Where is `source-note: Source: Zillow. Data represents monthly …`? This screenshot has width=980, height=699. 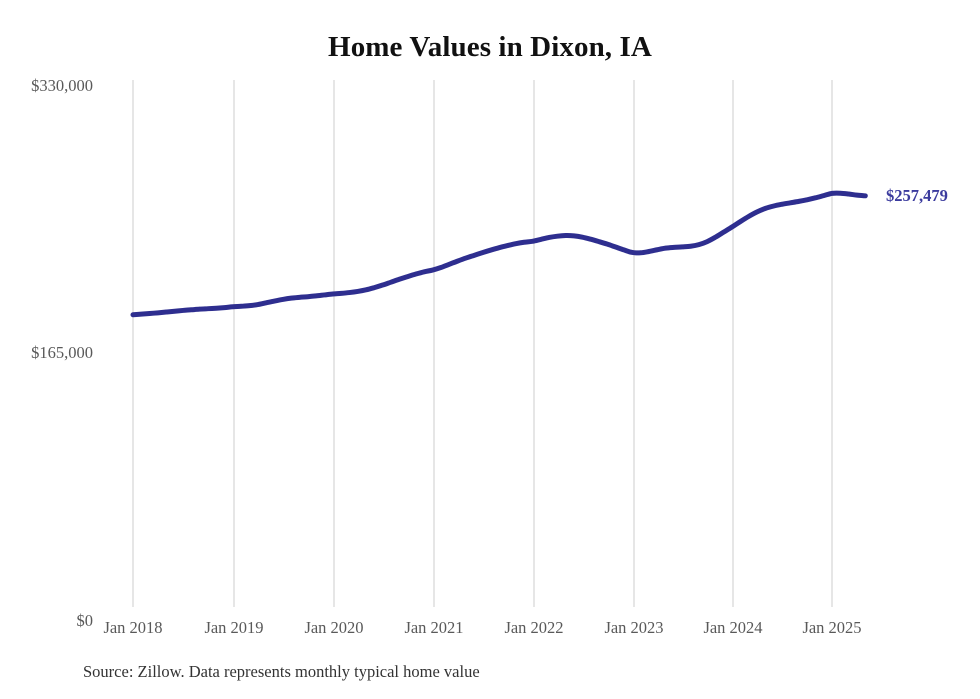 source-note: Source: Zillow. Data represents monthly … is located at coordinates (281, 671).